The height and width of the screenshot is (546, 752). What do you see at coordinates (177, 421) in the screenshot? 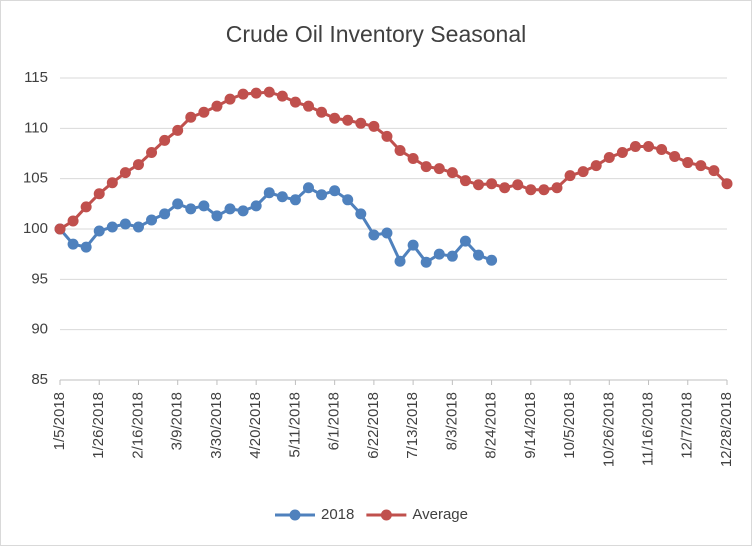
I see `x-tick-label: 3/9/2018` at bounding box center [177, 421].